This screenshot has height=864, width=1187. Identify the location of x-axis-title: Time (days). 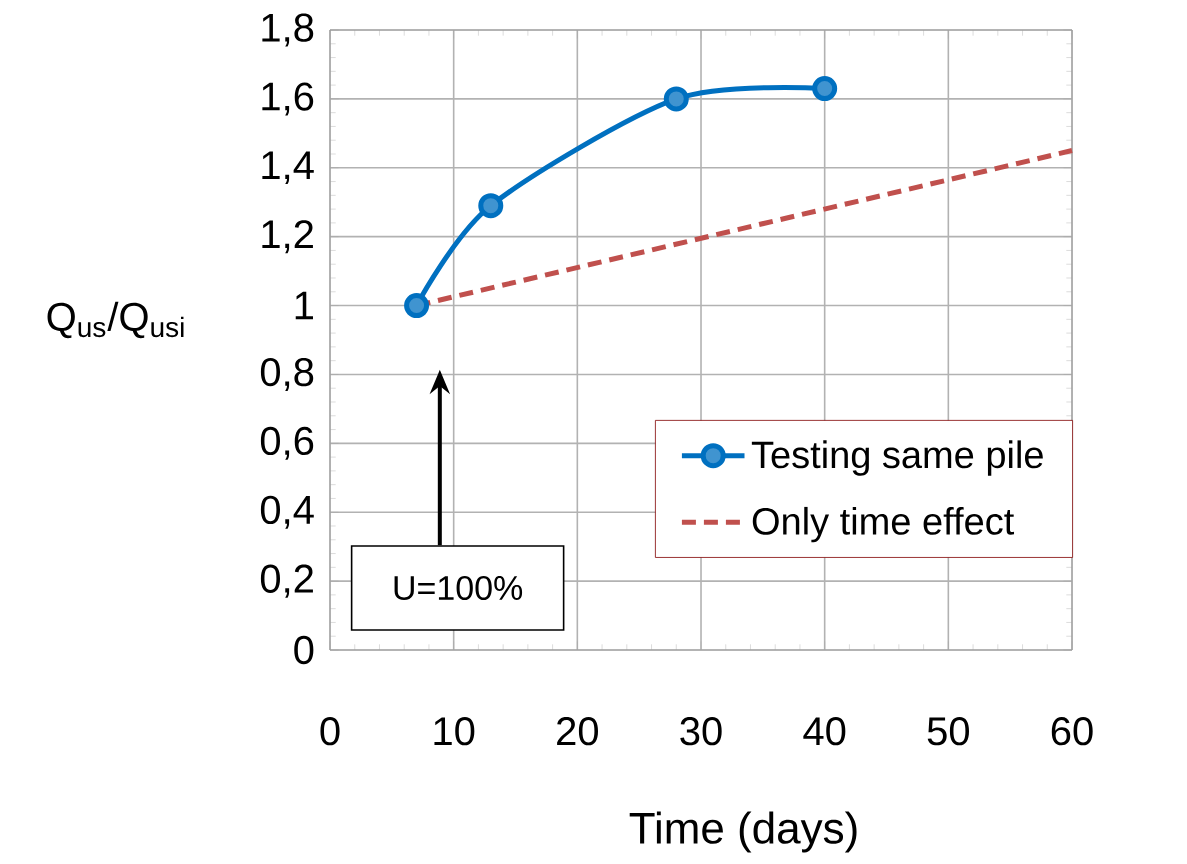
(743, 832).